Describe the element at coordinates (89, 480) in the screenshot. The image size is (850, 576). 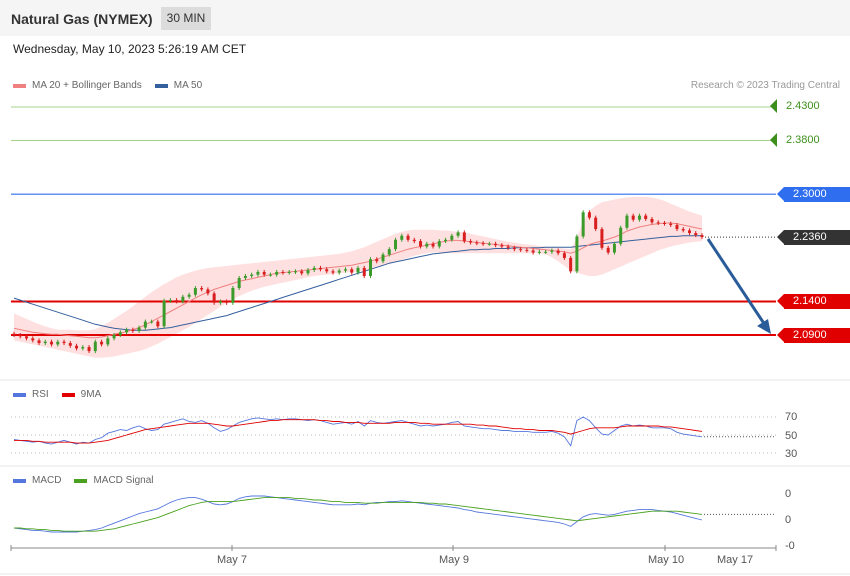
I see `macd-legend: MACD MACD Signal` at that location.